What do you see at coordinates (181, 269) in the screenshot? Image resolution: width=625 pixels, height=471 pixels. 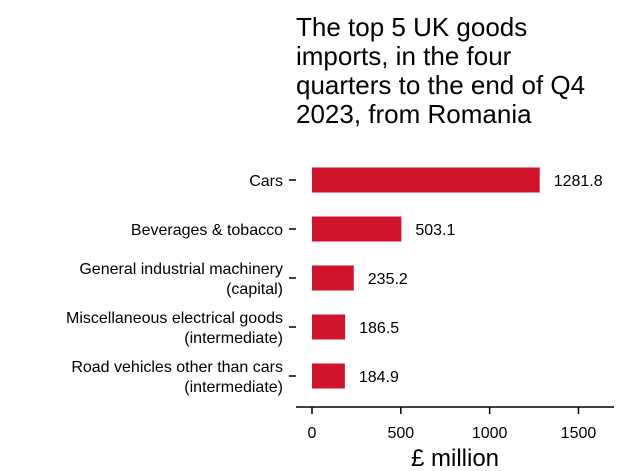 I see `category-label-line: General industrial machinery` at bounding box center [181, 269].